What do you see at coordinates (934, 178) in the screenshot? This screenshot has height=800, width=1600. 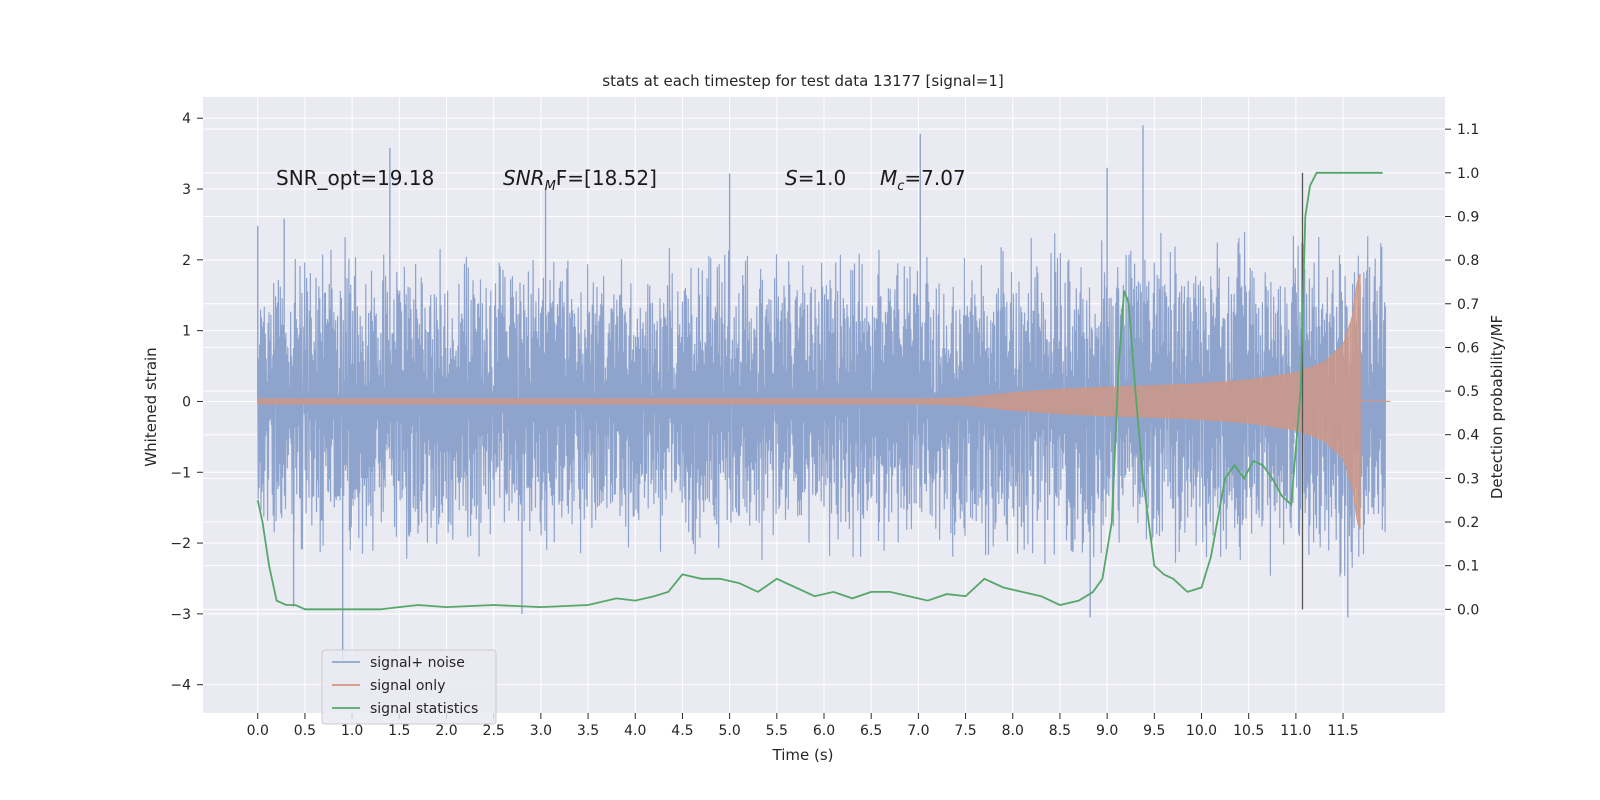 I see `mc-value: =7.07` at bounding box center [934, 178].